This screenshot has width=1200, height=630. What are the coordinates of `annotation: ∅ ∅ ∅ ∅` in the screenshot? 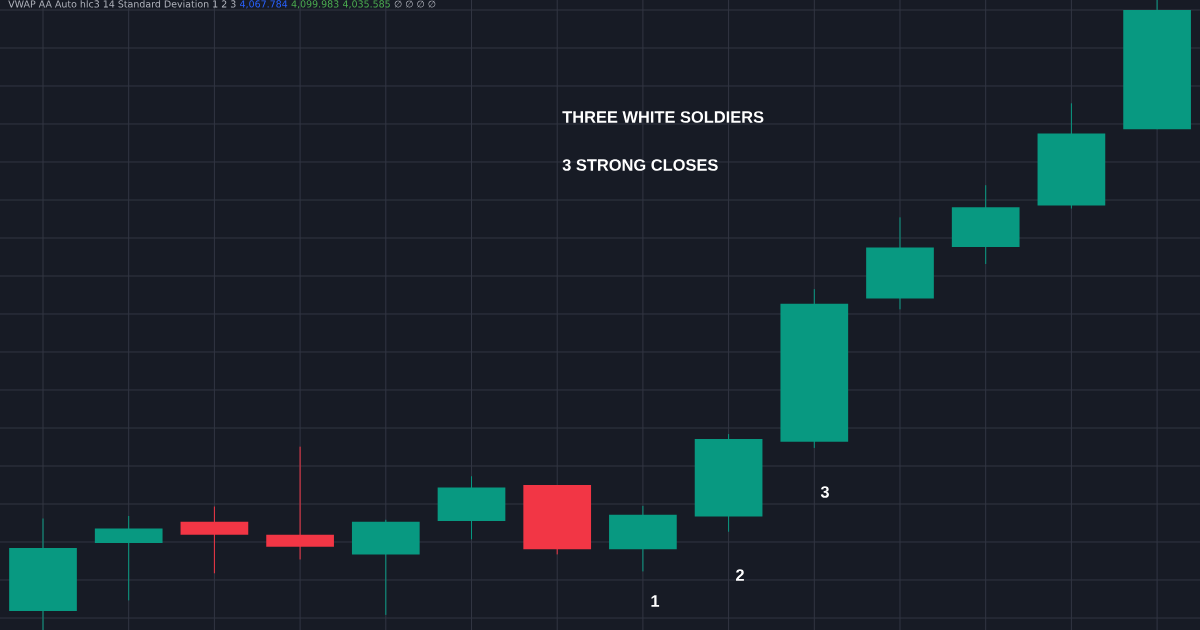 It's located at (415, 4).